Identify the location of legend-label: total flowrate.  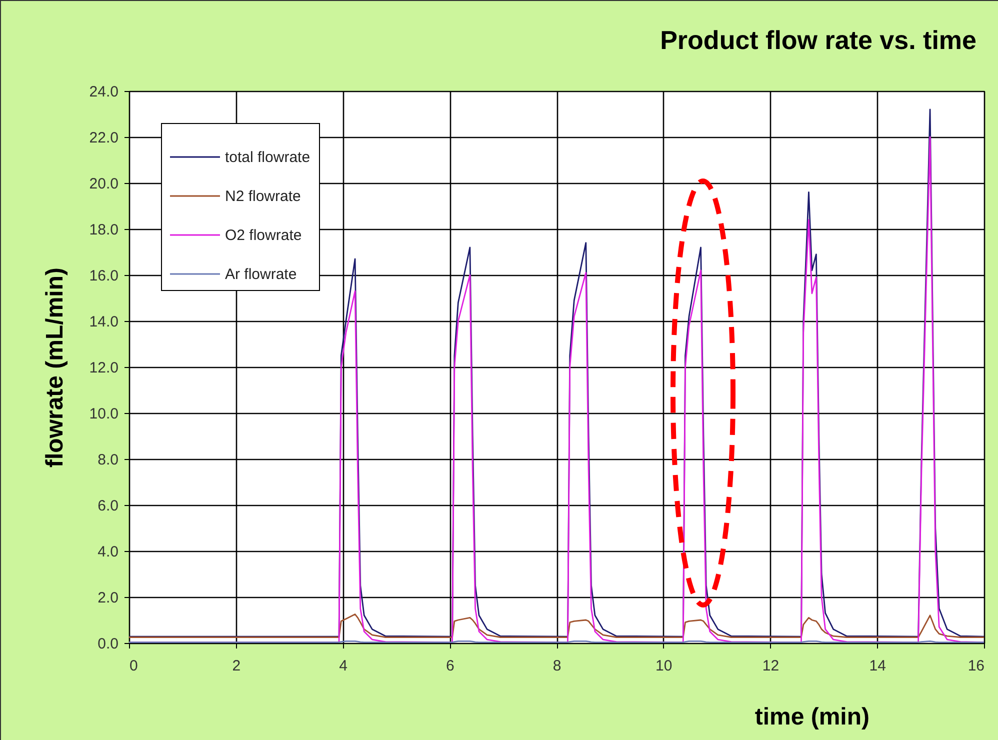
(267, 157).